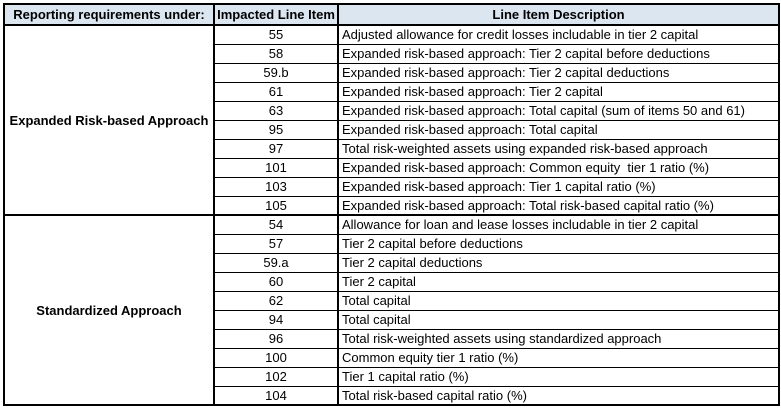 The height and width of the screenshot is (411, 781). I want to click on description-cell: Tier 2 capital deductions, so click(558, 262).